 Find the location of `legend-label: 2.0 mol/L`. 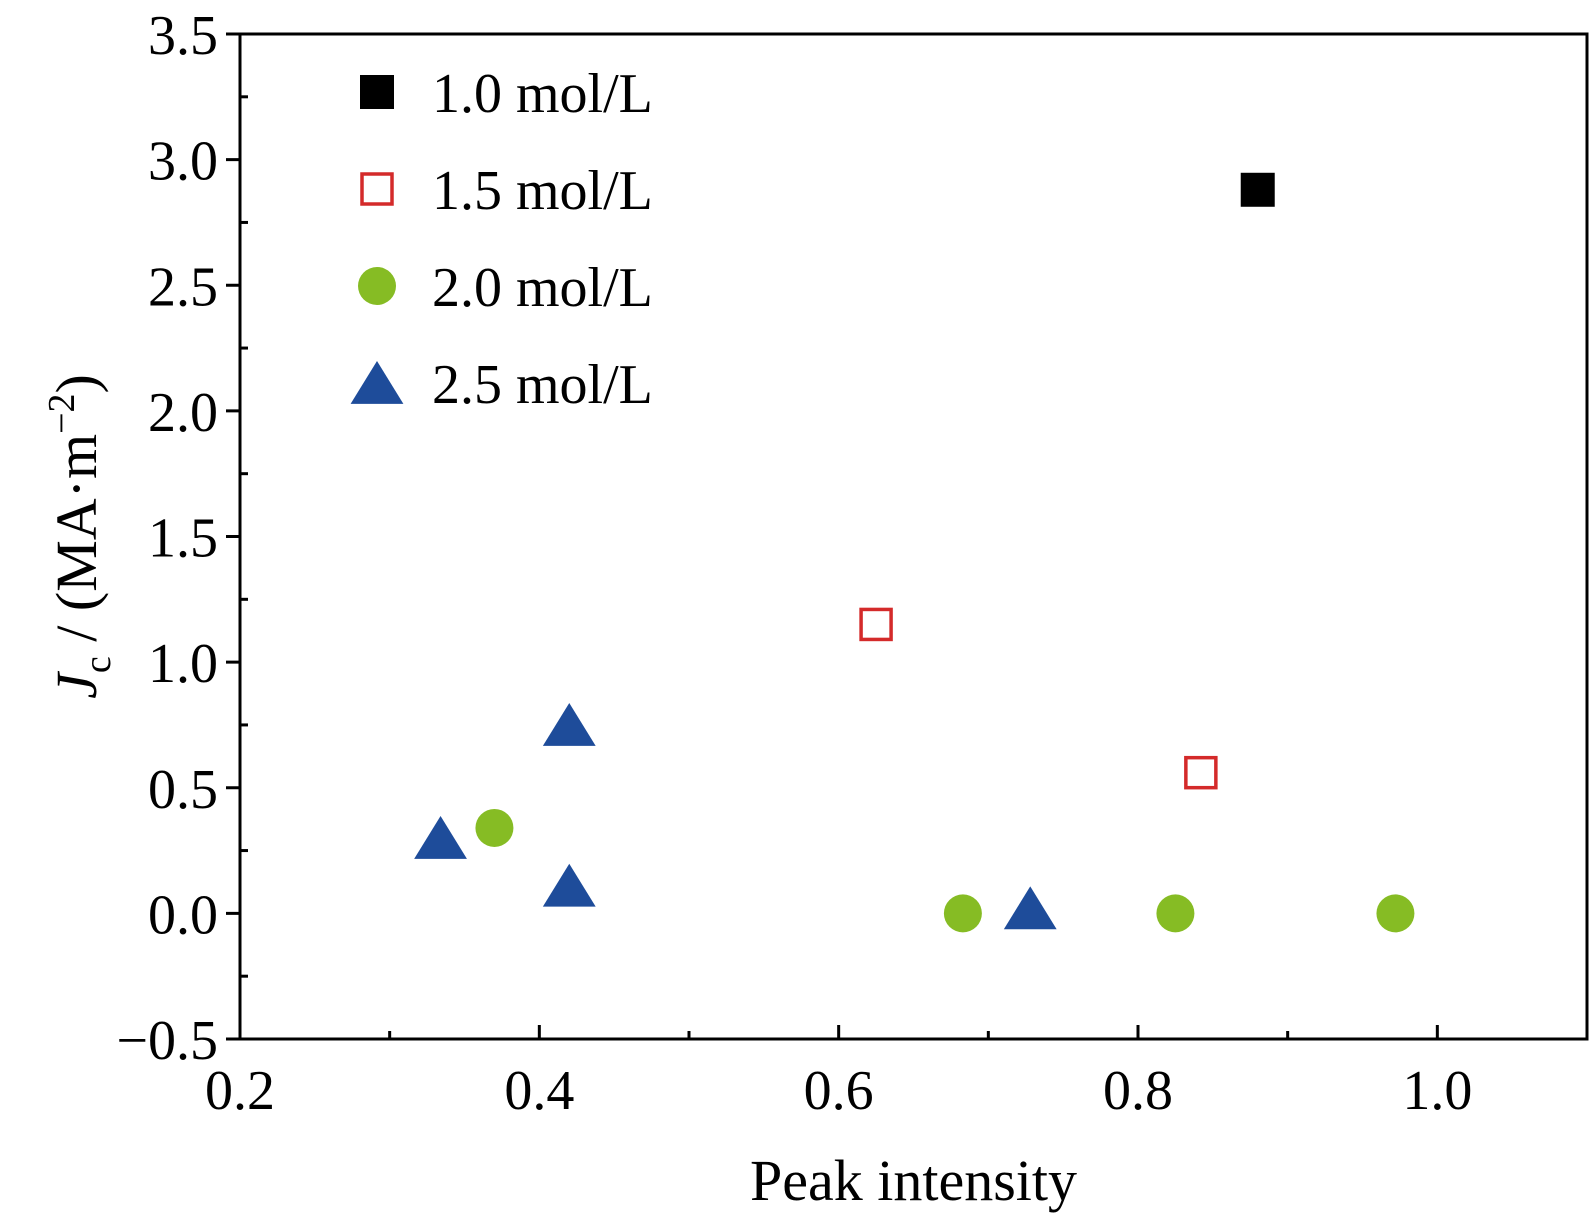

legend-label: 2.0 mol/L is located at coordinates (542, 288).